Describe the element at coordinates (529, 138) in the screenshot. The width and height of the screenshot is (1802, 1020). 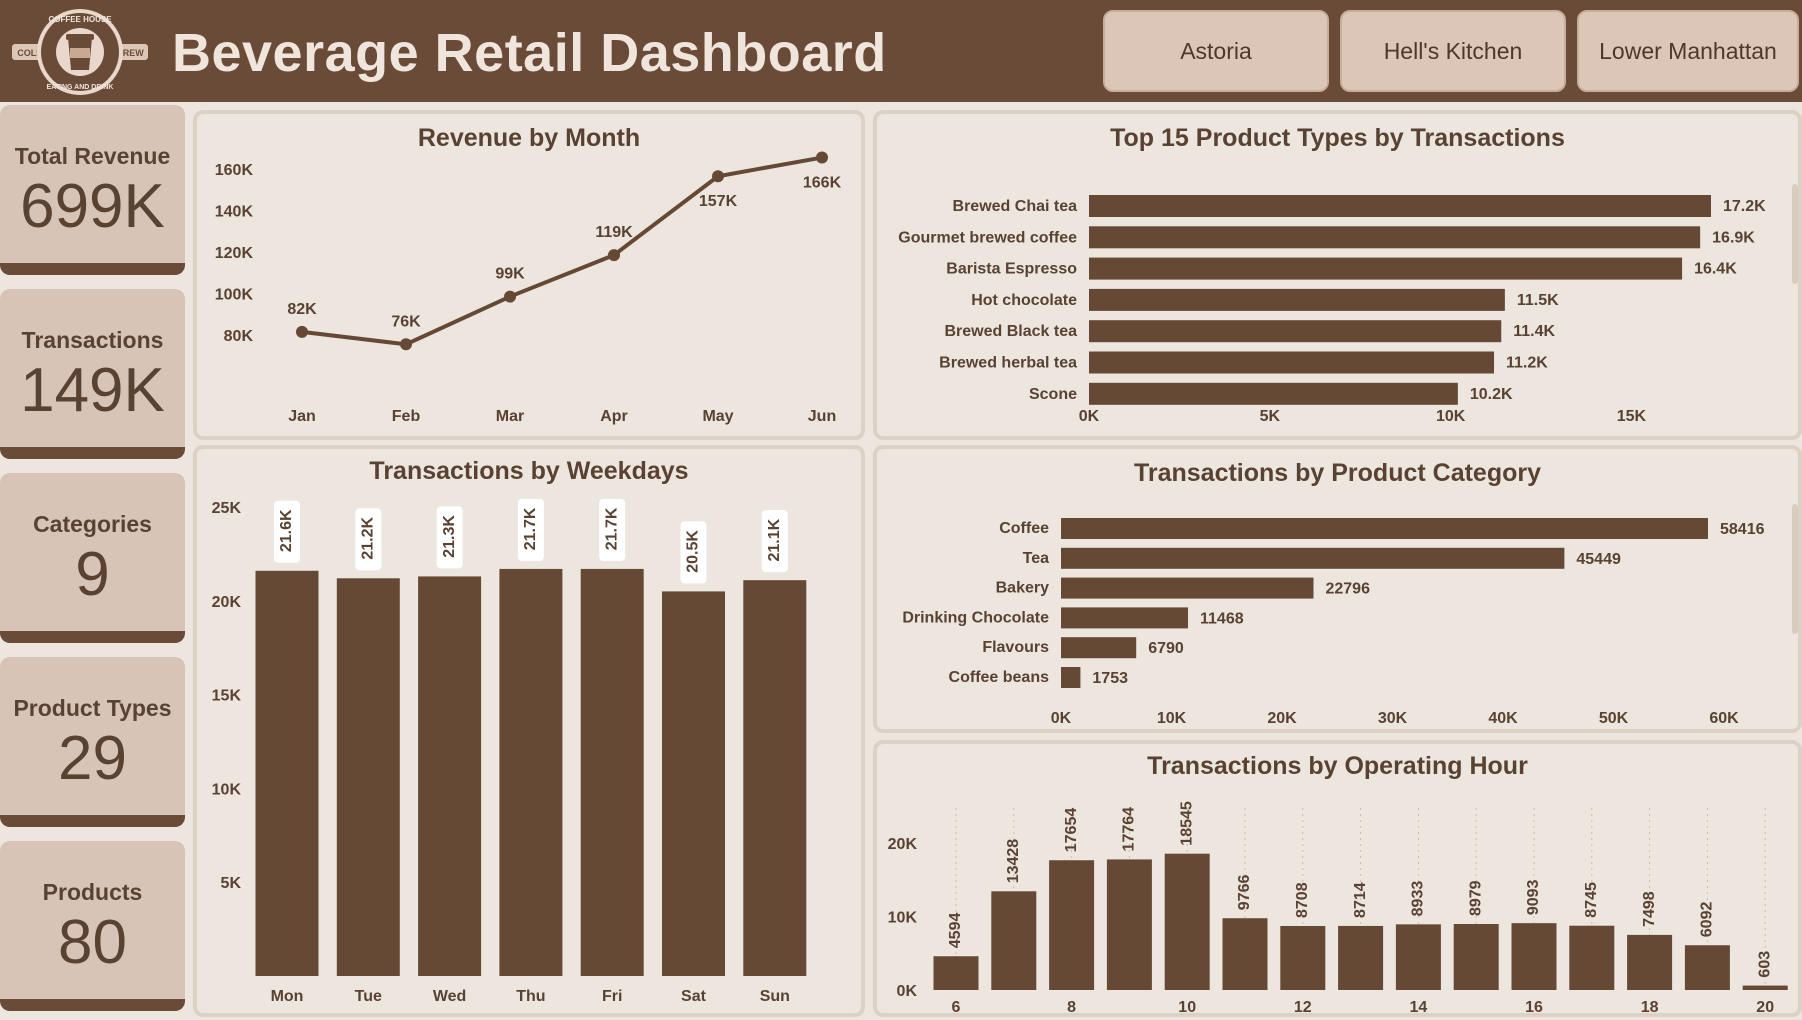
I see `chart-title: Revenue by Month` at that location.